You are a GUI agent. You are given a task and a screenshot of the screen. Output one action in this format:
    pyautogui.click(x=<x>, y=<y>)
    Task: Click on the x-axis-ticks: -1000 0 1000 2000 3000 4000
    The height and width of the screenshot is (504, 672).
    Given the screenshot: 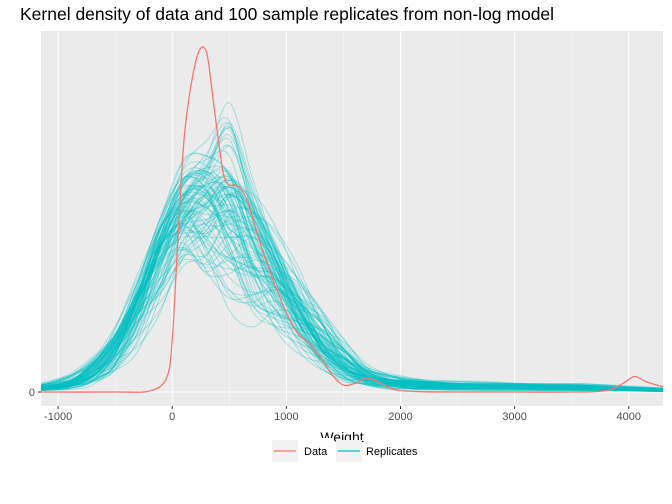 What is the action you would take?
    pyautogui.click(x=342, y=414)
    